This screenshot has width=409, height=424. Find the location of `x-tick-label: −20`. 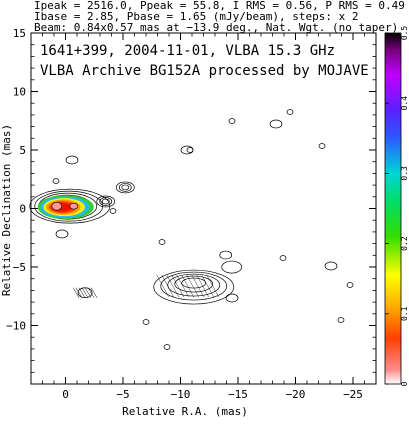

x-tick-label: −20 is located at coordinates (296, 394).